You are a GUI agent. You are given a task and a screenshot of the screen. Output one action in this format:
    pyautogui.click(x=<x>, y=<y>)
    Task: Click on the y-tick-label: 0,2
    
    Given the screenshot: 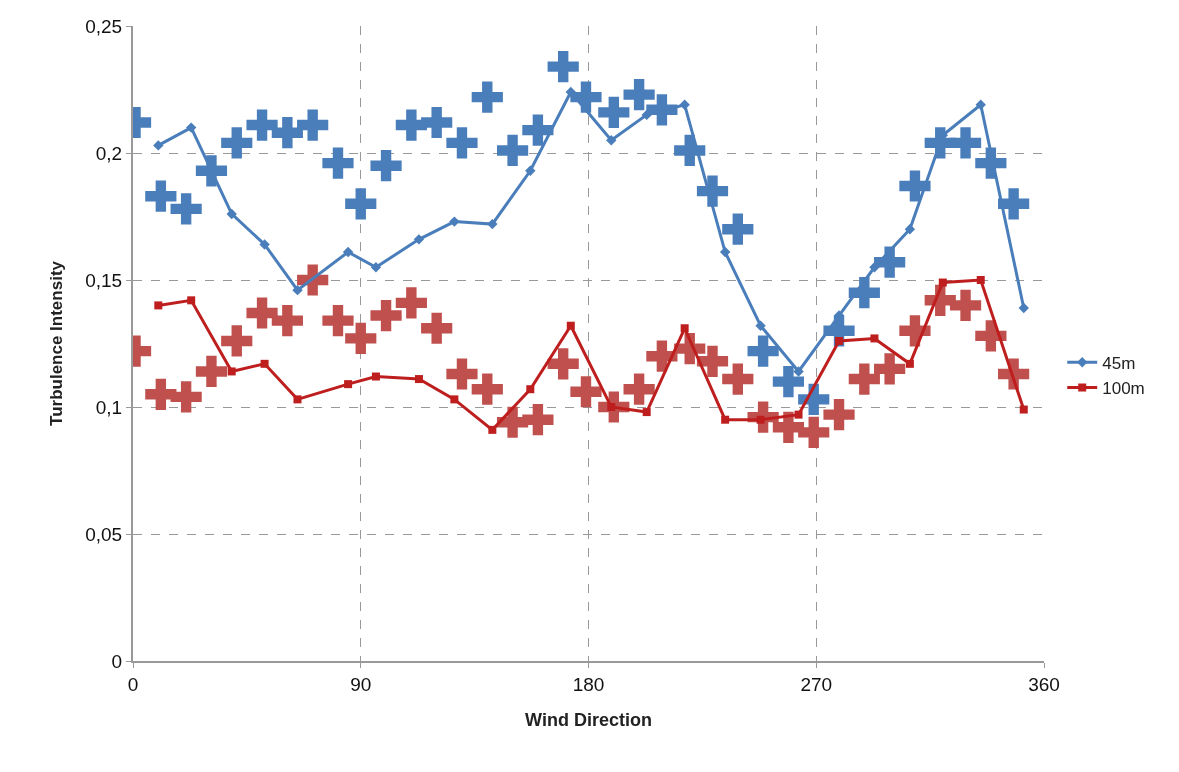 What is the action you would take?
    pyautogui.click(x=109, y=153)
    